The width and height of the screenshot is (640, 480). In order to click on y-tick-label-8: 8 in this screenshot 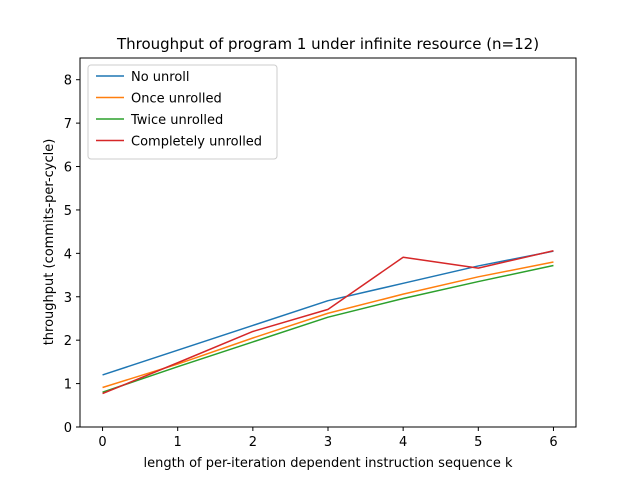, I will do `click(68, 81)`.